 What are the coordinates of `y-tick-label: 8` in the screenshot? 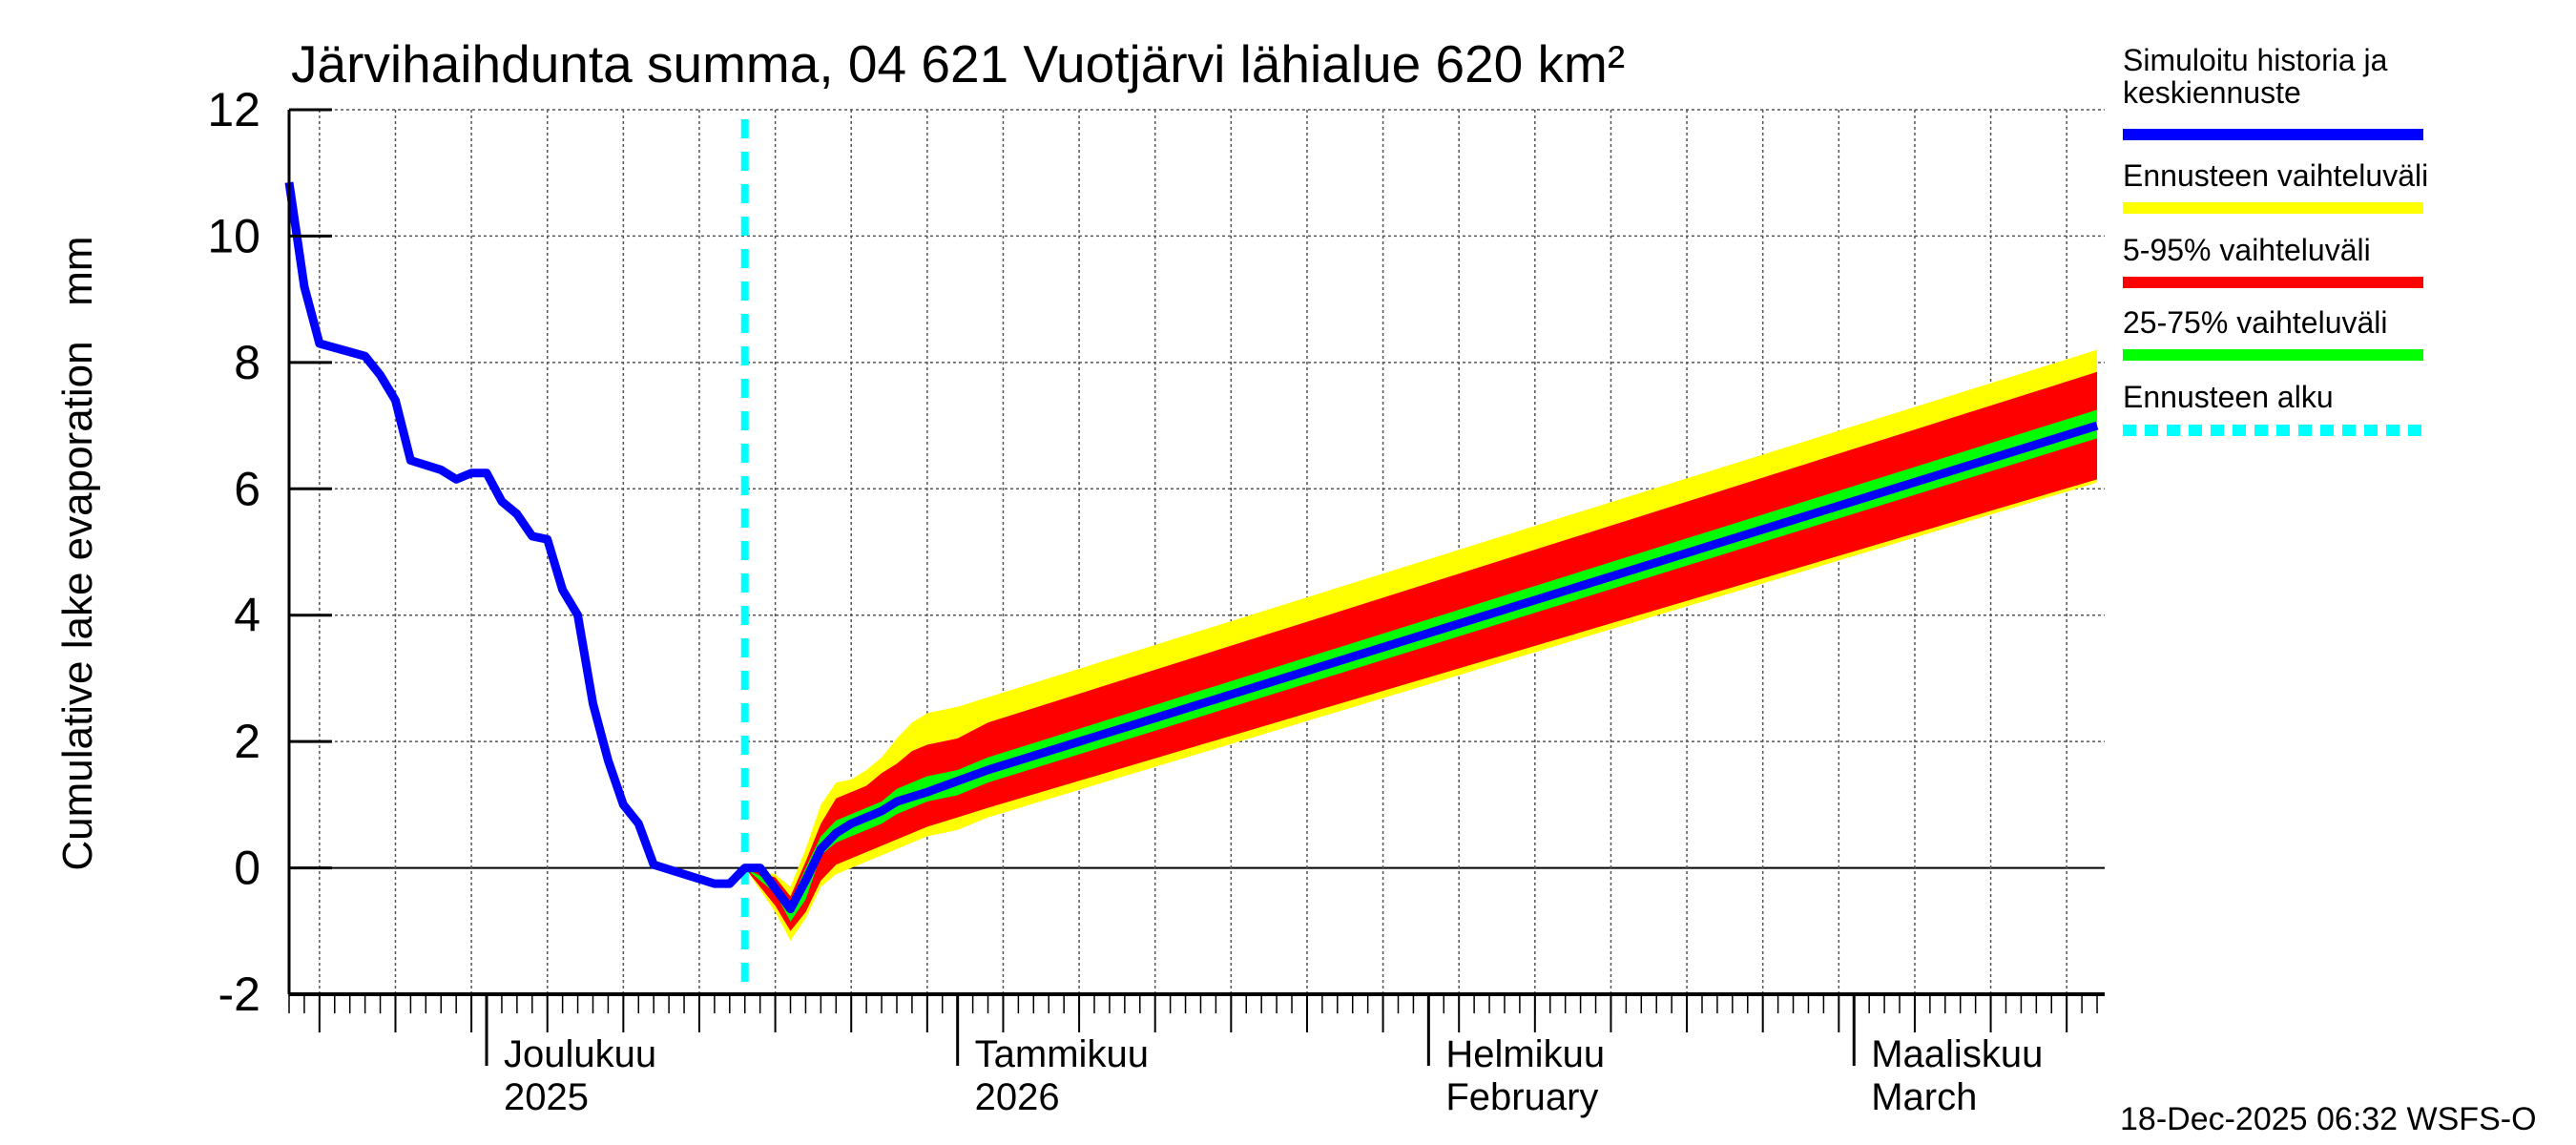 It's located at (247, 363).